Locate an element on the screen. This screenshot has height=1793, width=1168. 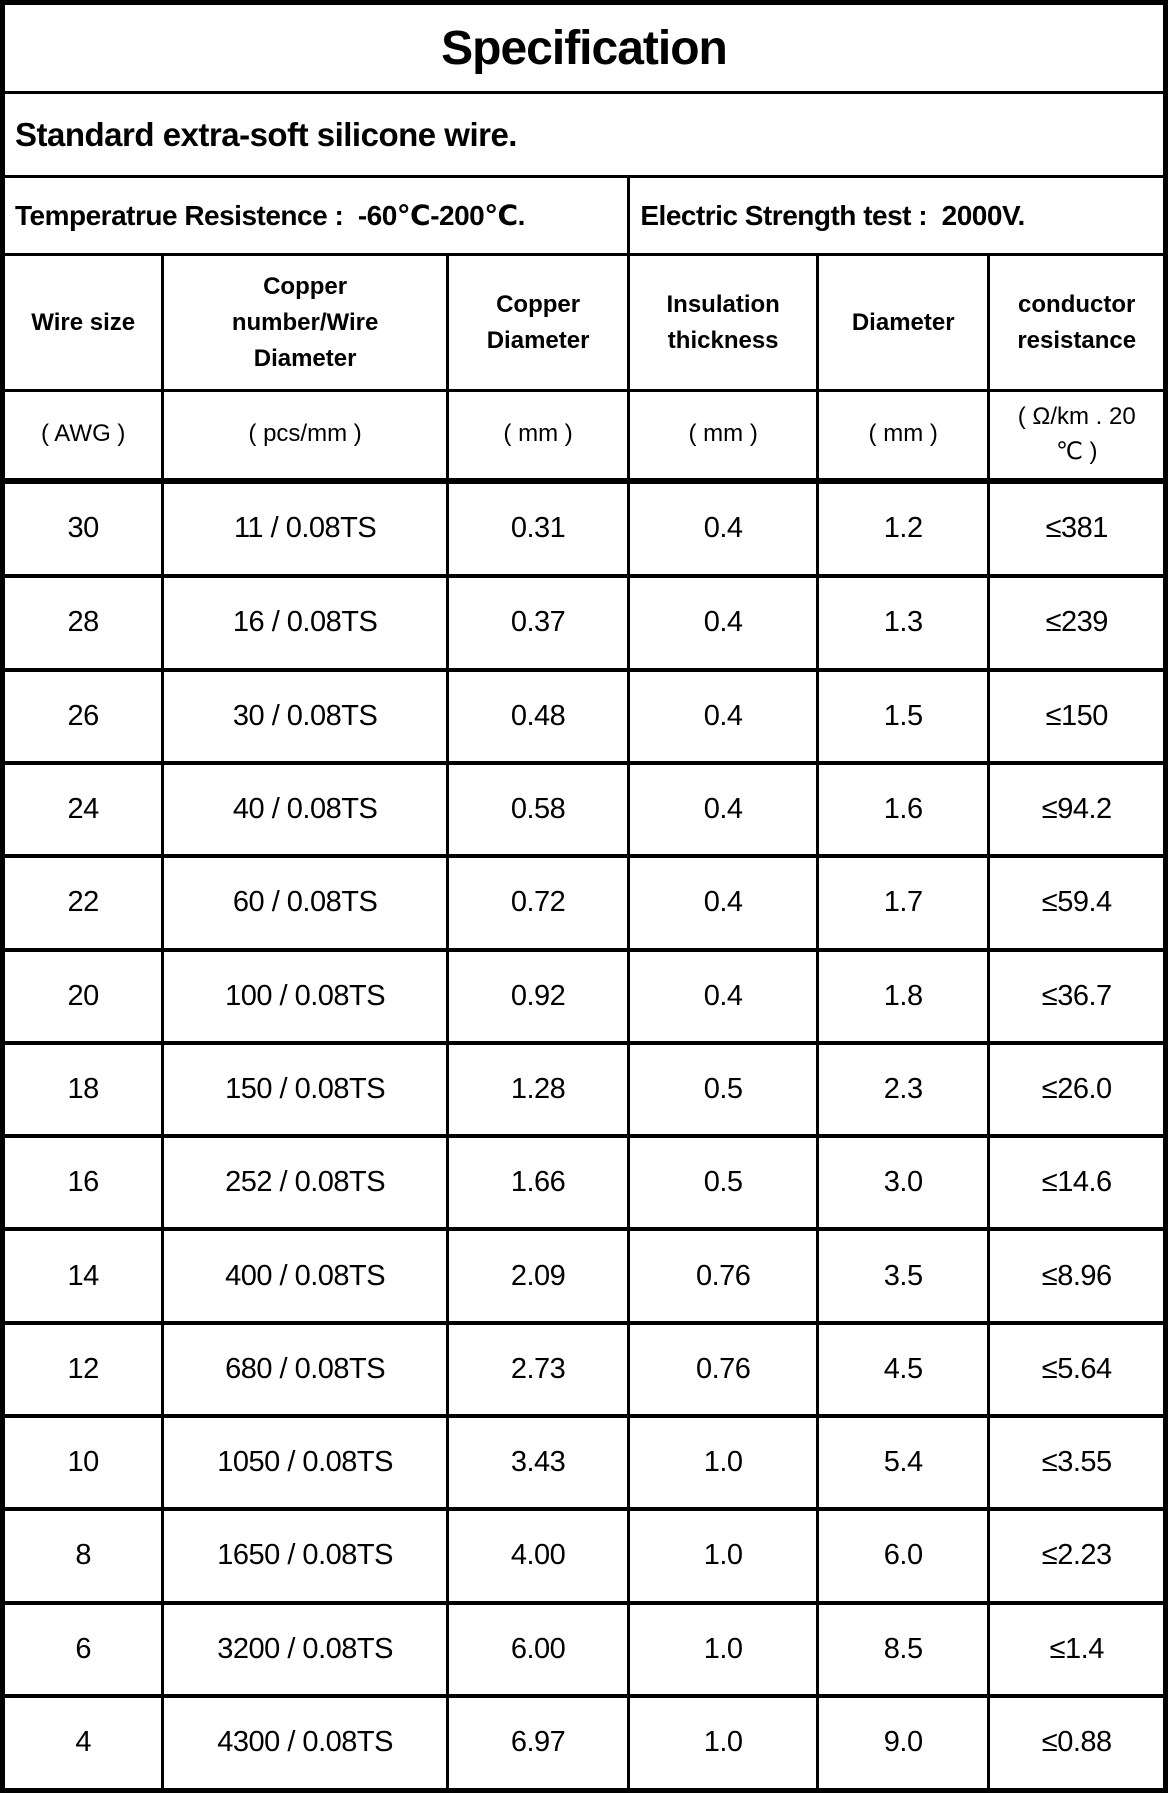
page-title: Specification is located at coordinates (584, 47).